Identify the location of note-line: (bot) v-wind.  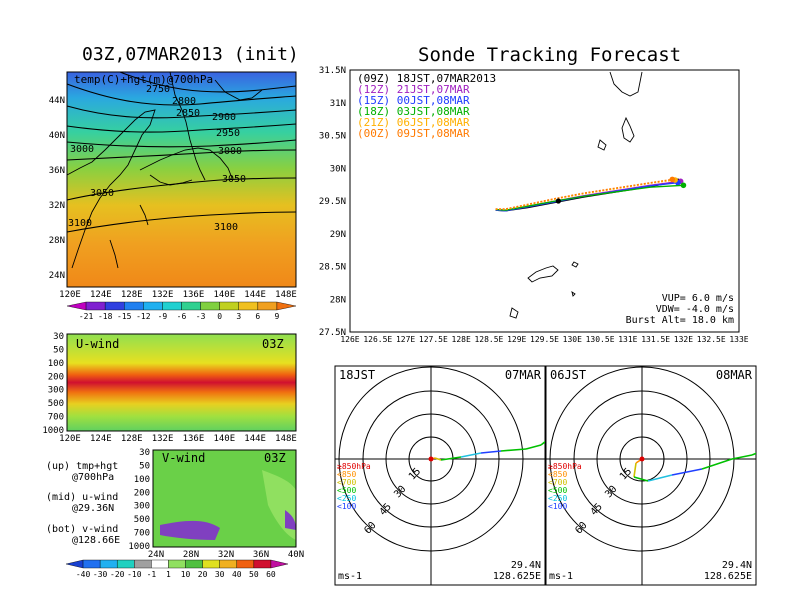
(82, 529).